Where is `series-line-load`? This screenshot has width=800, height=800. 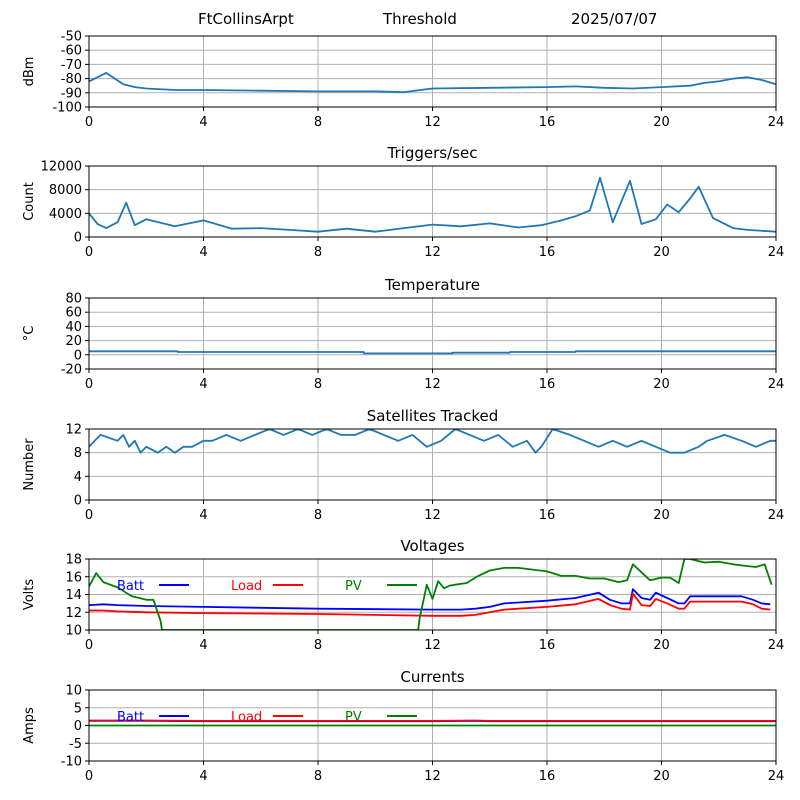 series-line-load is located at coordinates (430, 604).